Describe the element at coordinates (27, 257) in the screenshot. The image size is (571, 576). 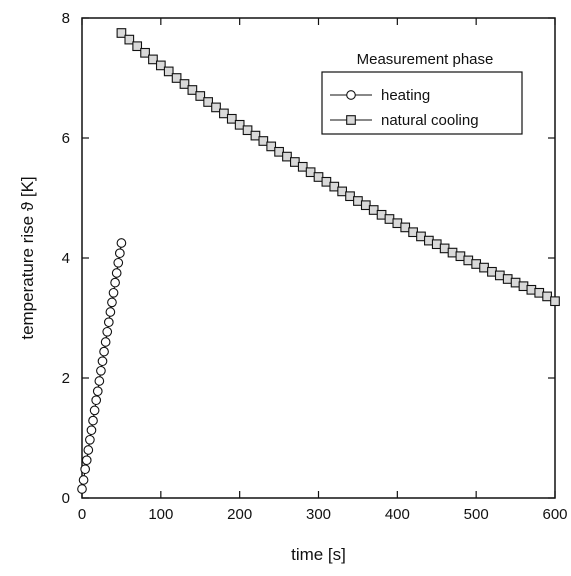
I see `y-axis-title: temperature rise ϑ [K]` at that location.